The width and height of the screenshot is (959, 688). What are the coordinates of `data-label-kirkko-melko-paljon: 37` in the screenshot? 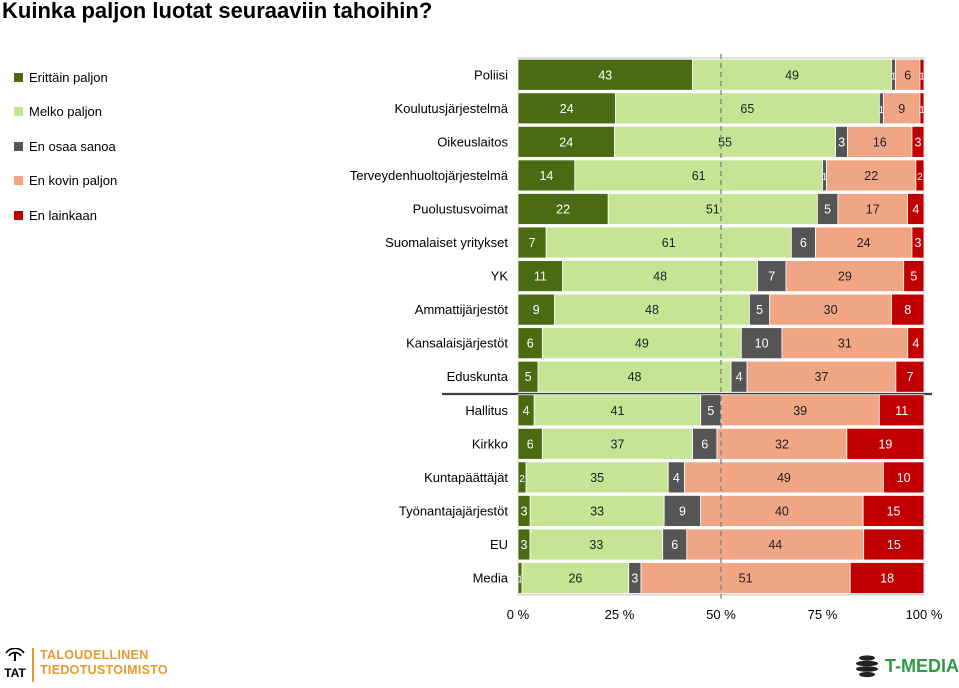 It's located at (618, 444).